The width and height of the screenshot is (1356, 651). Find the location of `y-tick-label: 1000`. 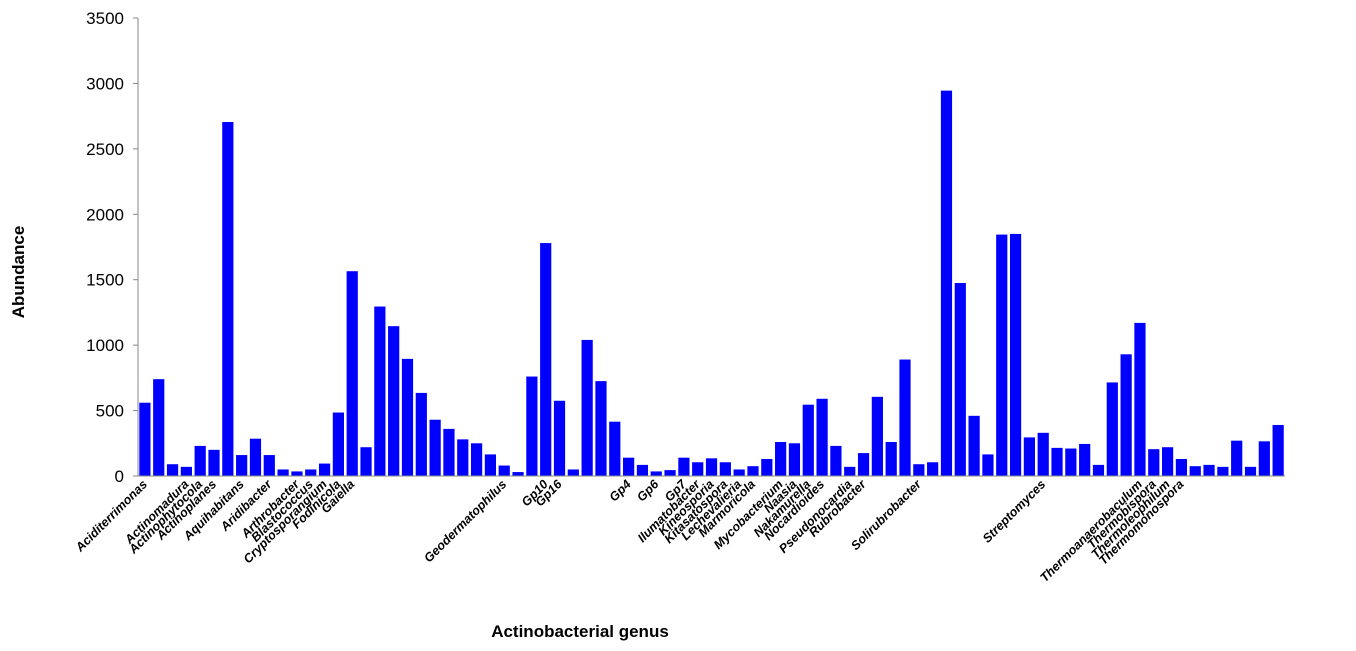

y-tick-label: 1000 is located at coordinates (105, 345).